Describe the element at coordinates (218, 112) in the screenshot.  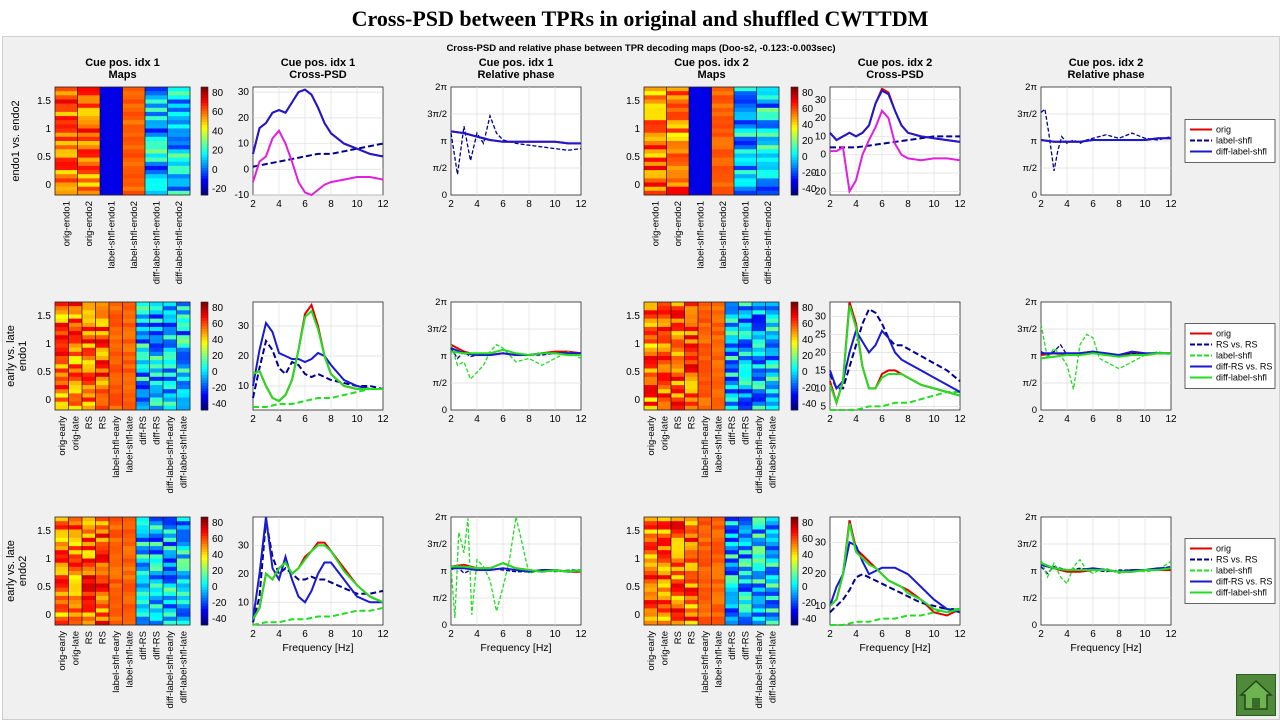
I see `colorbar-tick-label: 60` at that location.